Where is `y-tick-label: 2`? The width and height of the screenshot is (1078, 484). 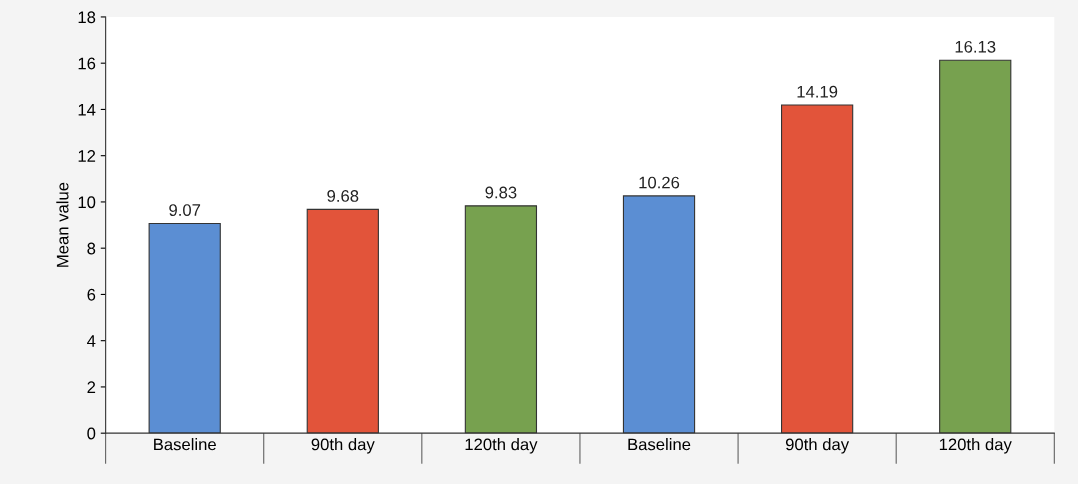 y-tick-label: 2 is located at coordinates (91, 387).